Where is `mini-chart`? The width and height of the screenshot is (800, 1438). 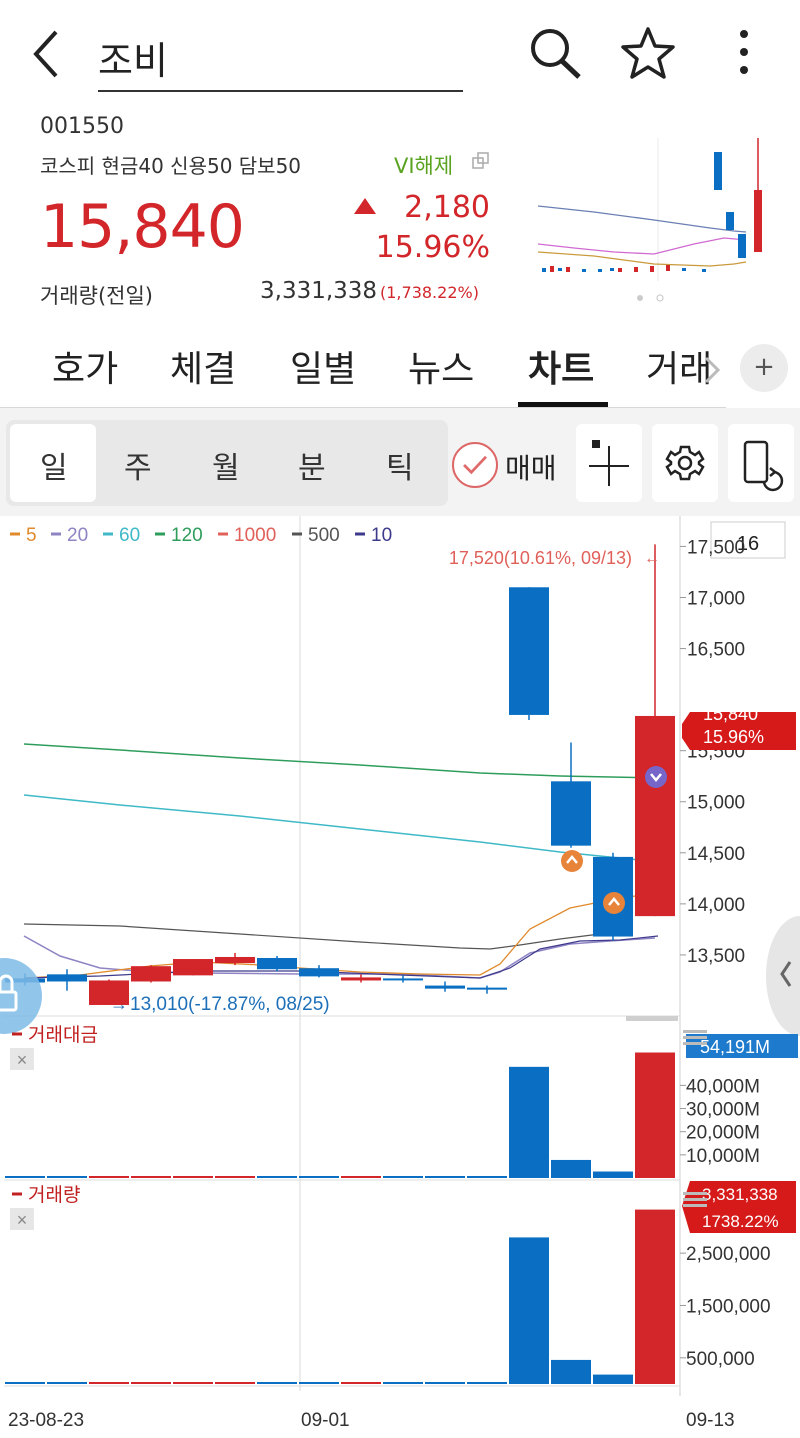 mini-chart is located at coordinates (649, 221).